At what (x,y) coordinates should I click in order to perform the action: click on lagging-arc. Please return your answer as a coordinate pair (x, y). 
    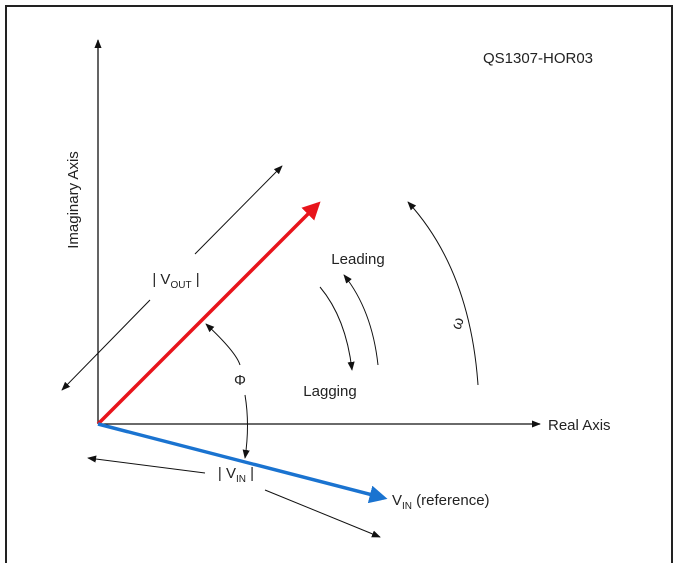
    Looking at the image, I should click on (337, 328).